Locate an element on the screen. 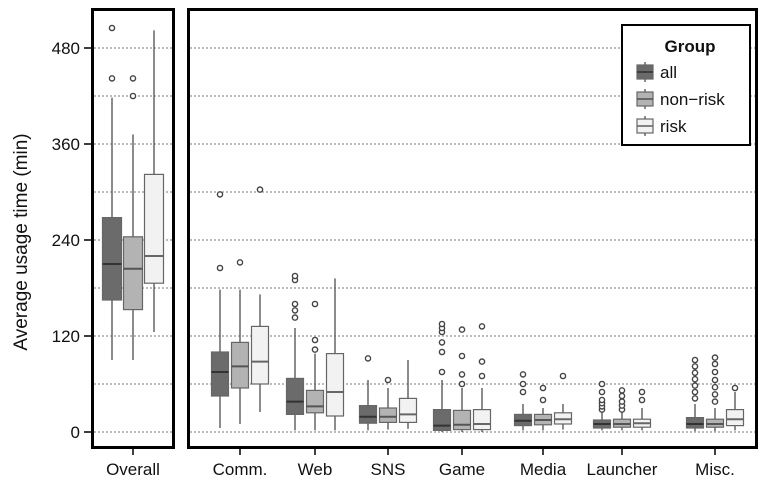  x-tick-label: Comm. is located at coordinates (240, 469).